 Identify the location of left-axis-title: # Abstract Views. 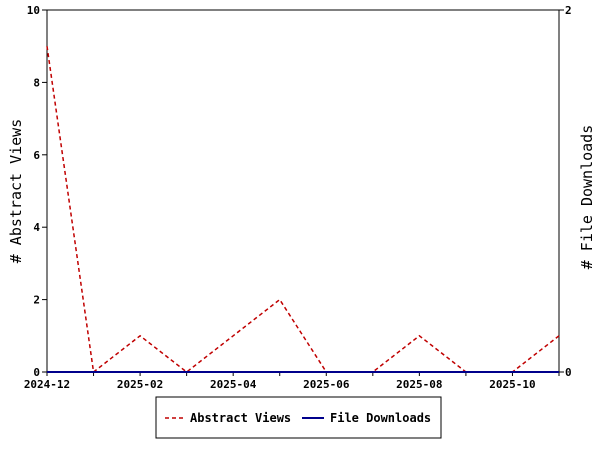
(16, 191).